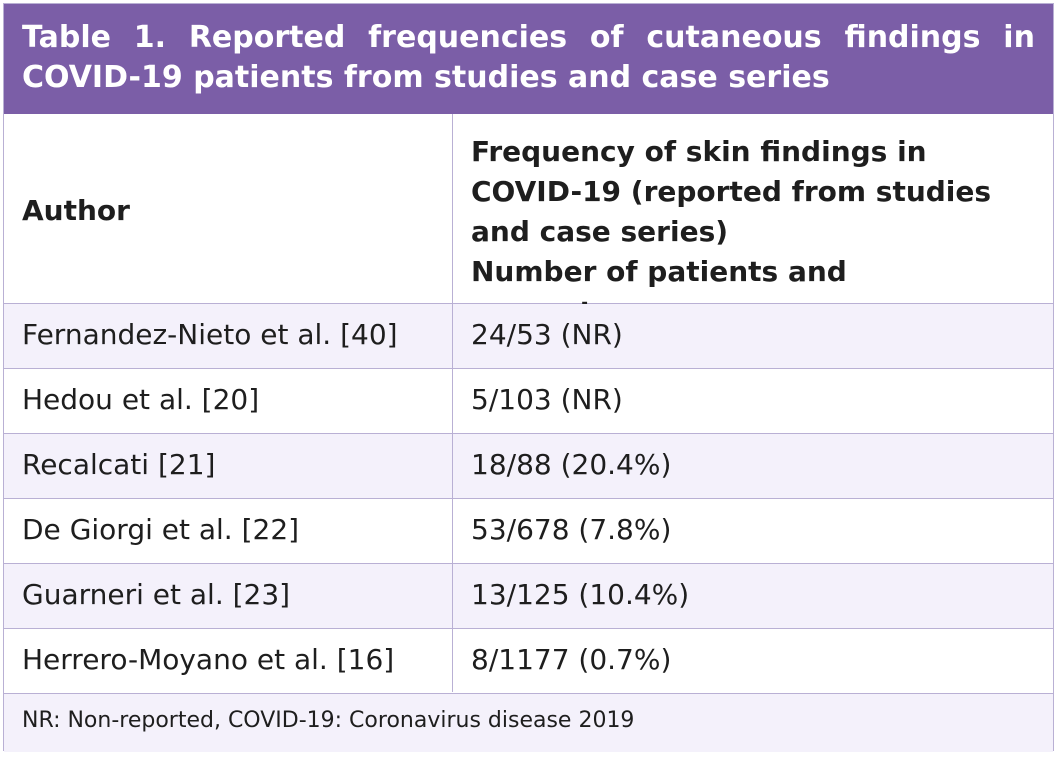 This screenshot has height=757, width=1059. What do you see at coordinates (734, 37) in the screenshot?
I see `title-word: cutaneous` at bounding box center [734, 37].